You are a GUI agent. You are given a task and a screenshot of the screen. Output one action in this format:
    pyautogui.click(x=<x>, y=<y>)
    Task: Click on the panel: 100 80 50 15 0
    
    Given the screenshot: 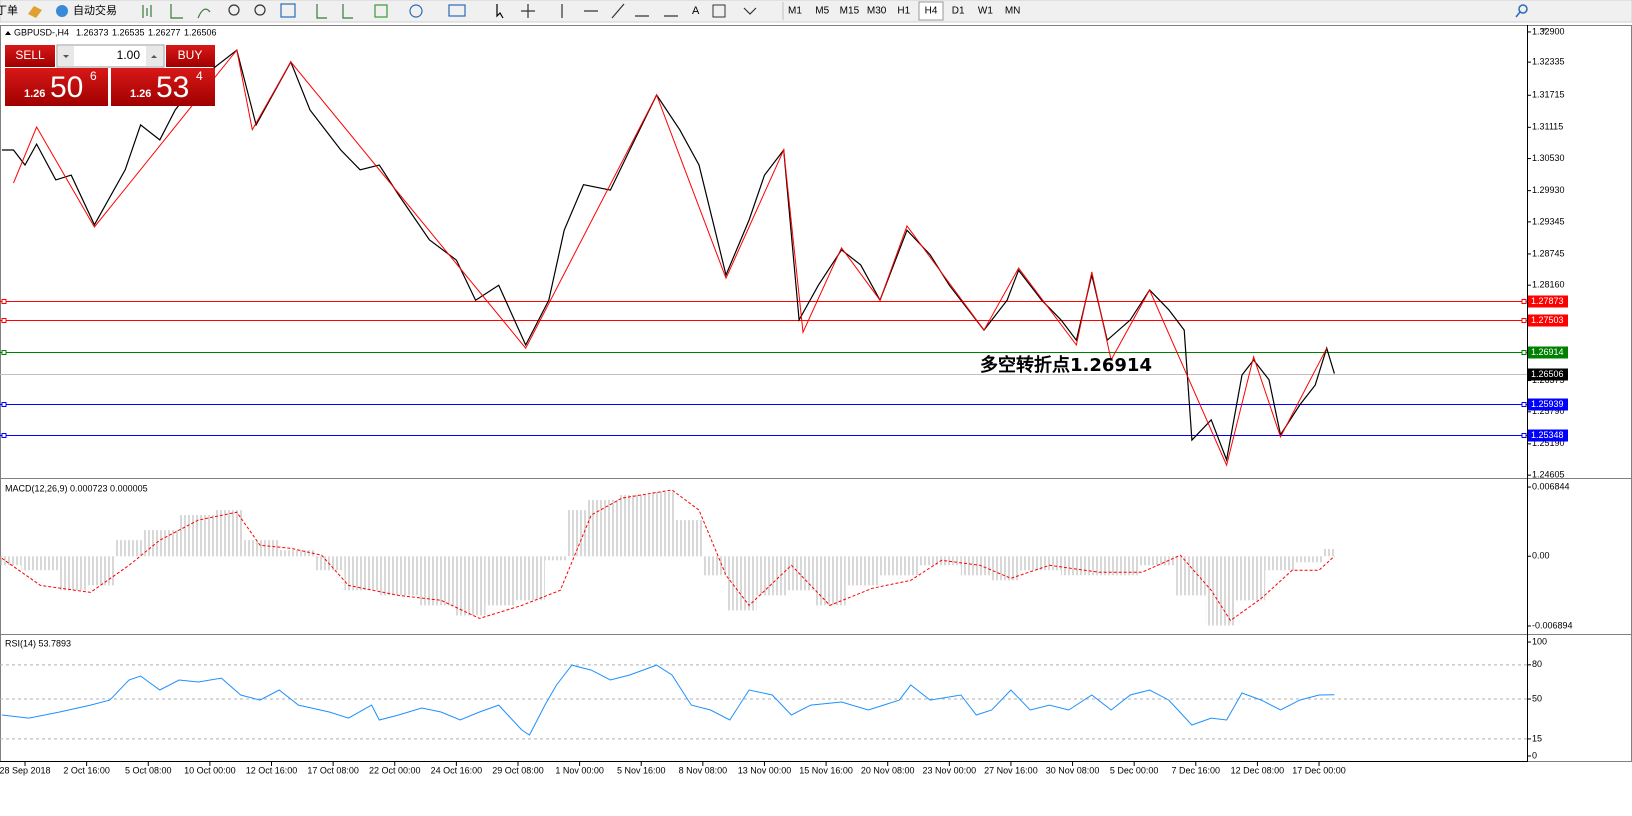 What is the action you would take?
    pyautogui.click(x=773, y=698)
    